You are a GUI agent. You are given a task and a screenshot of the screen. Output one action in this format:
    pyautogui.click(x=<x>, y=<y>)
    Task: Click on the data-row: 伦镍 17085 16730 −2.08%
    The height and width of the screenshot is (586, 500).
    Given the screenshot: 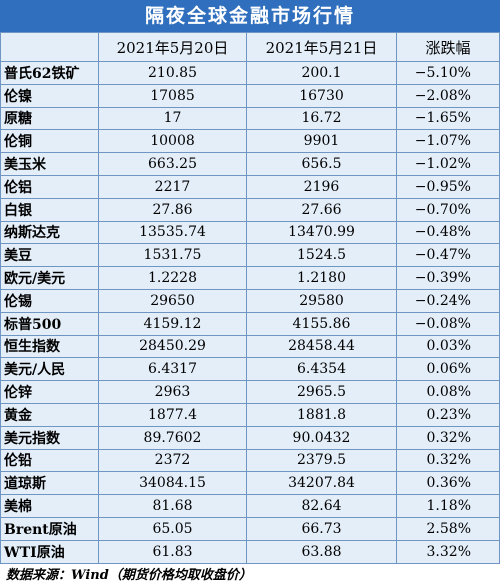 What is the action you would take?
    pyautogui.click(x=250, y=95)
    